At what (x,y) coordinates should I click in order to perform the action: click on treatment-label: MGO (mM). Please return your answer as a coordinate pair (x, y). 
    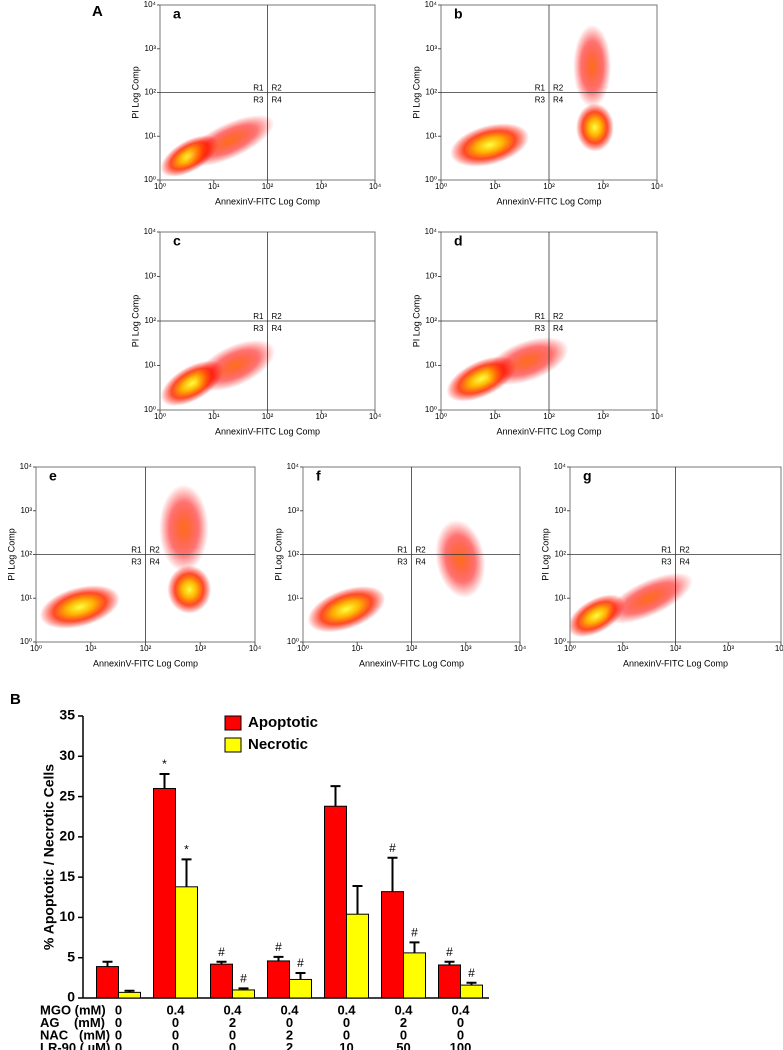
    Looking at the image, I should click on (73, 1009).